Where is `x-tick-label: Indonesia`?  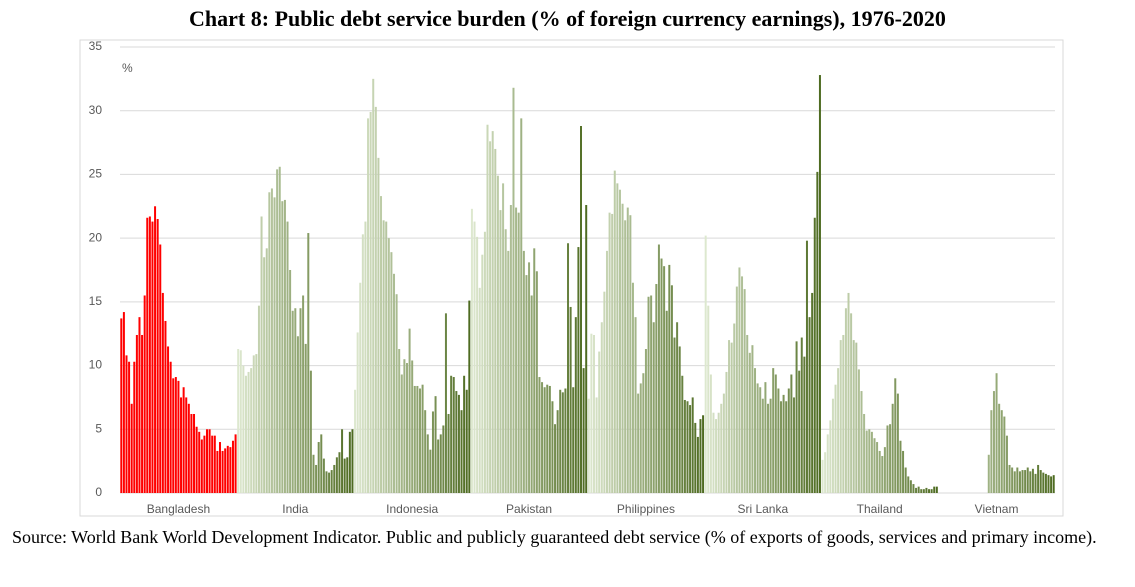 x-tick-label: Indonesia is located at coordinates (412, 509).